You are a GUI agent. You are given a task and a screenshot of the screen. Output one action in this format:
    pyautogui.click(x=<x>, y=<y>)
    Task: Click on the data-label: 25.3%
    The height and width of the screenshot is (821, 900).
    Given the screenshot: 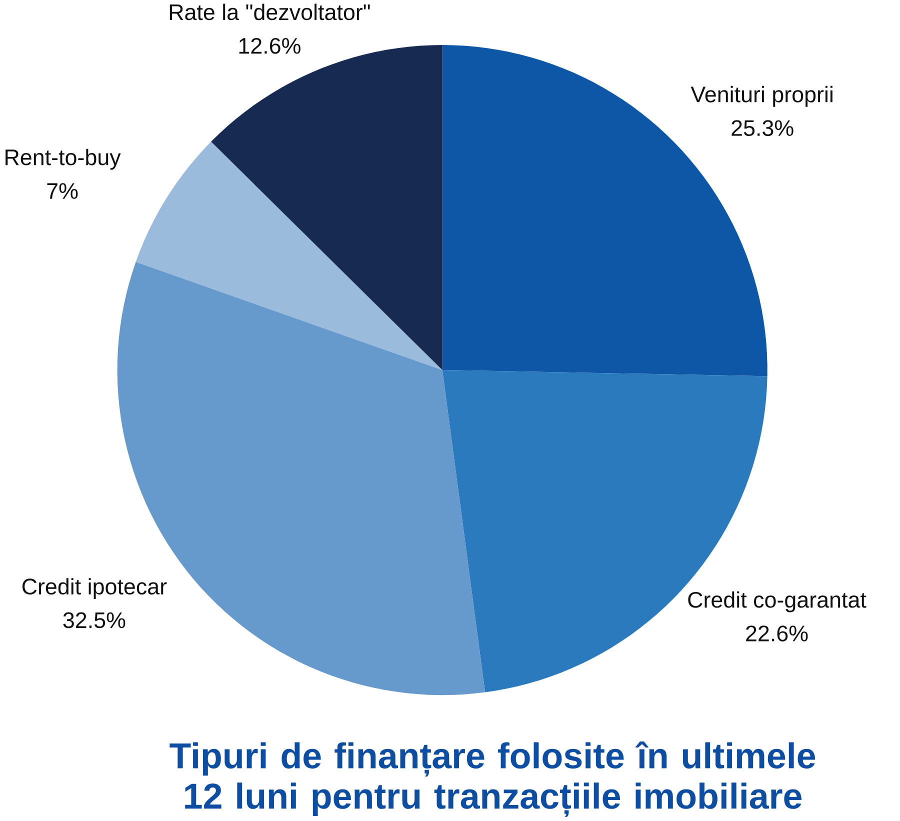 What is the action you would take?
    pyautogui.click(x=763, y=128)
    